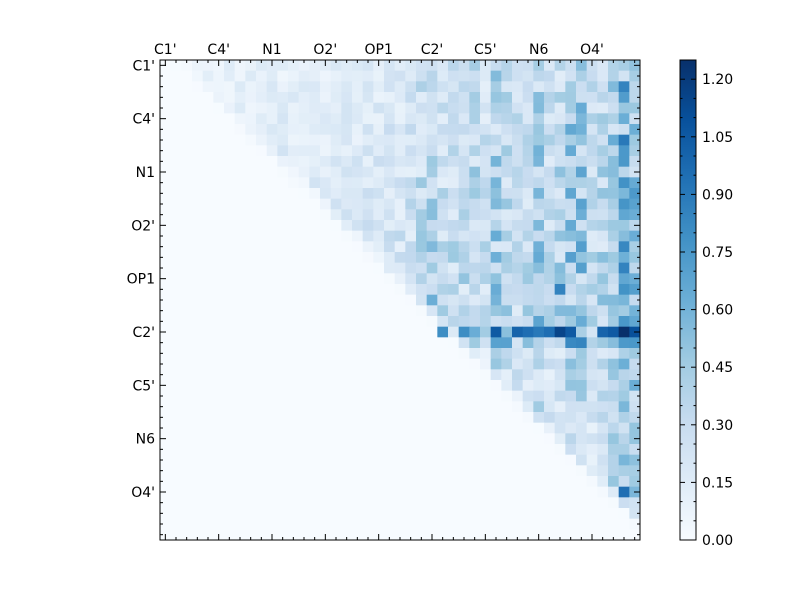 The width and height of the screenshot is (800, 600). Describe the element at coordinates (717, 541) in the screenshot. I see `colorbar-tick-label: 0.00` at that location.